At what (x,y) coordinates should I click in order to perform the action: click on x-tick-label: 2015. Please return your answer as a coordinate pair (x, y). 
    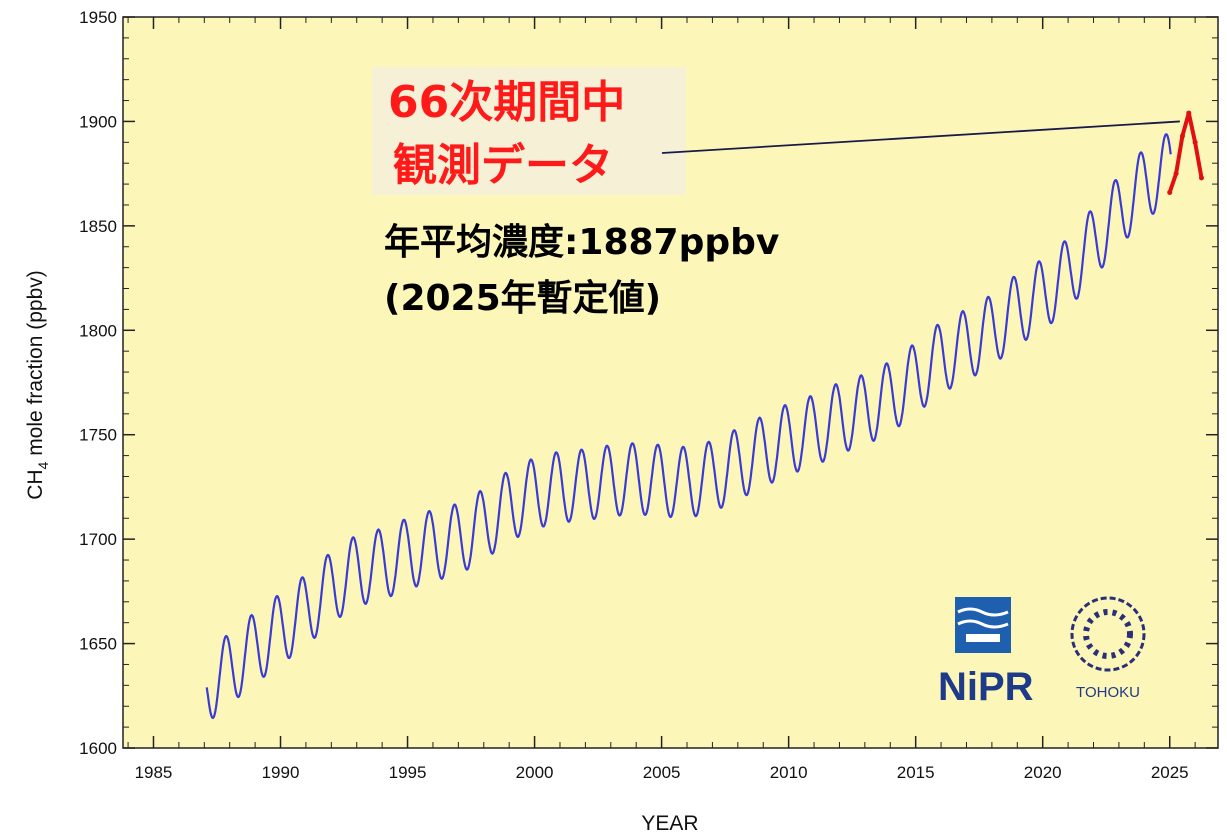
    Looking at the image, I should click on (916, 772).